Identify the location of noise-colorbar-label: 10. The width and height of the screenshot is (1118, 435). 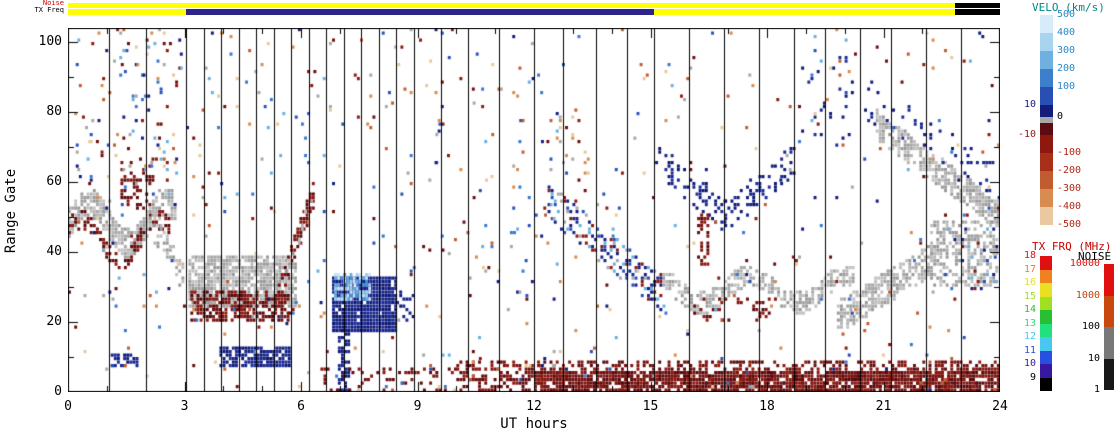
(1093, 358).